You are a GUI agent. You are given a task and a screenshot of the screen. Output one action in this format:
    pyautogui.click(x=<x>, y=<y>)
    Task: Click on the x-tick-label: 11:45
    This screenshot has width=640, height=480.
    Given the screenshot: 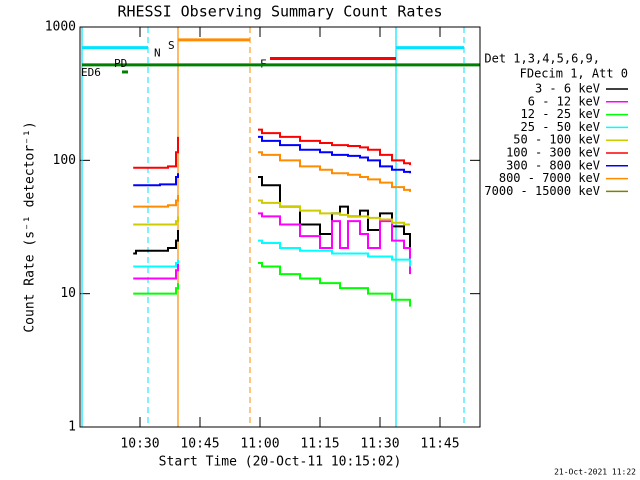 What is the action you would take?
    pyautogui.click(x=439, y=444)
    